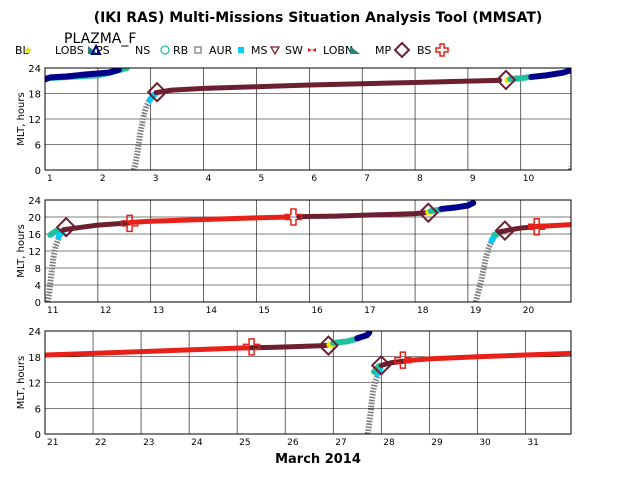  Describe the element at coordinates (38, 286) in the screenshot. I see `y-tick-label: 4` at that location.